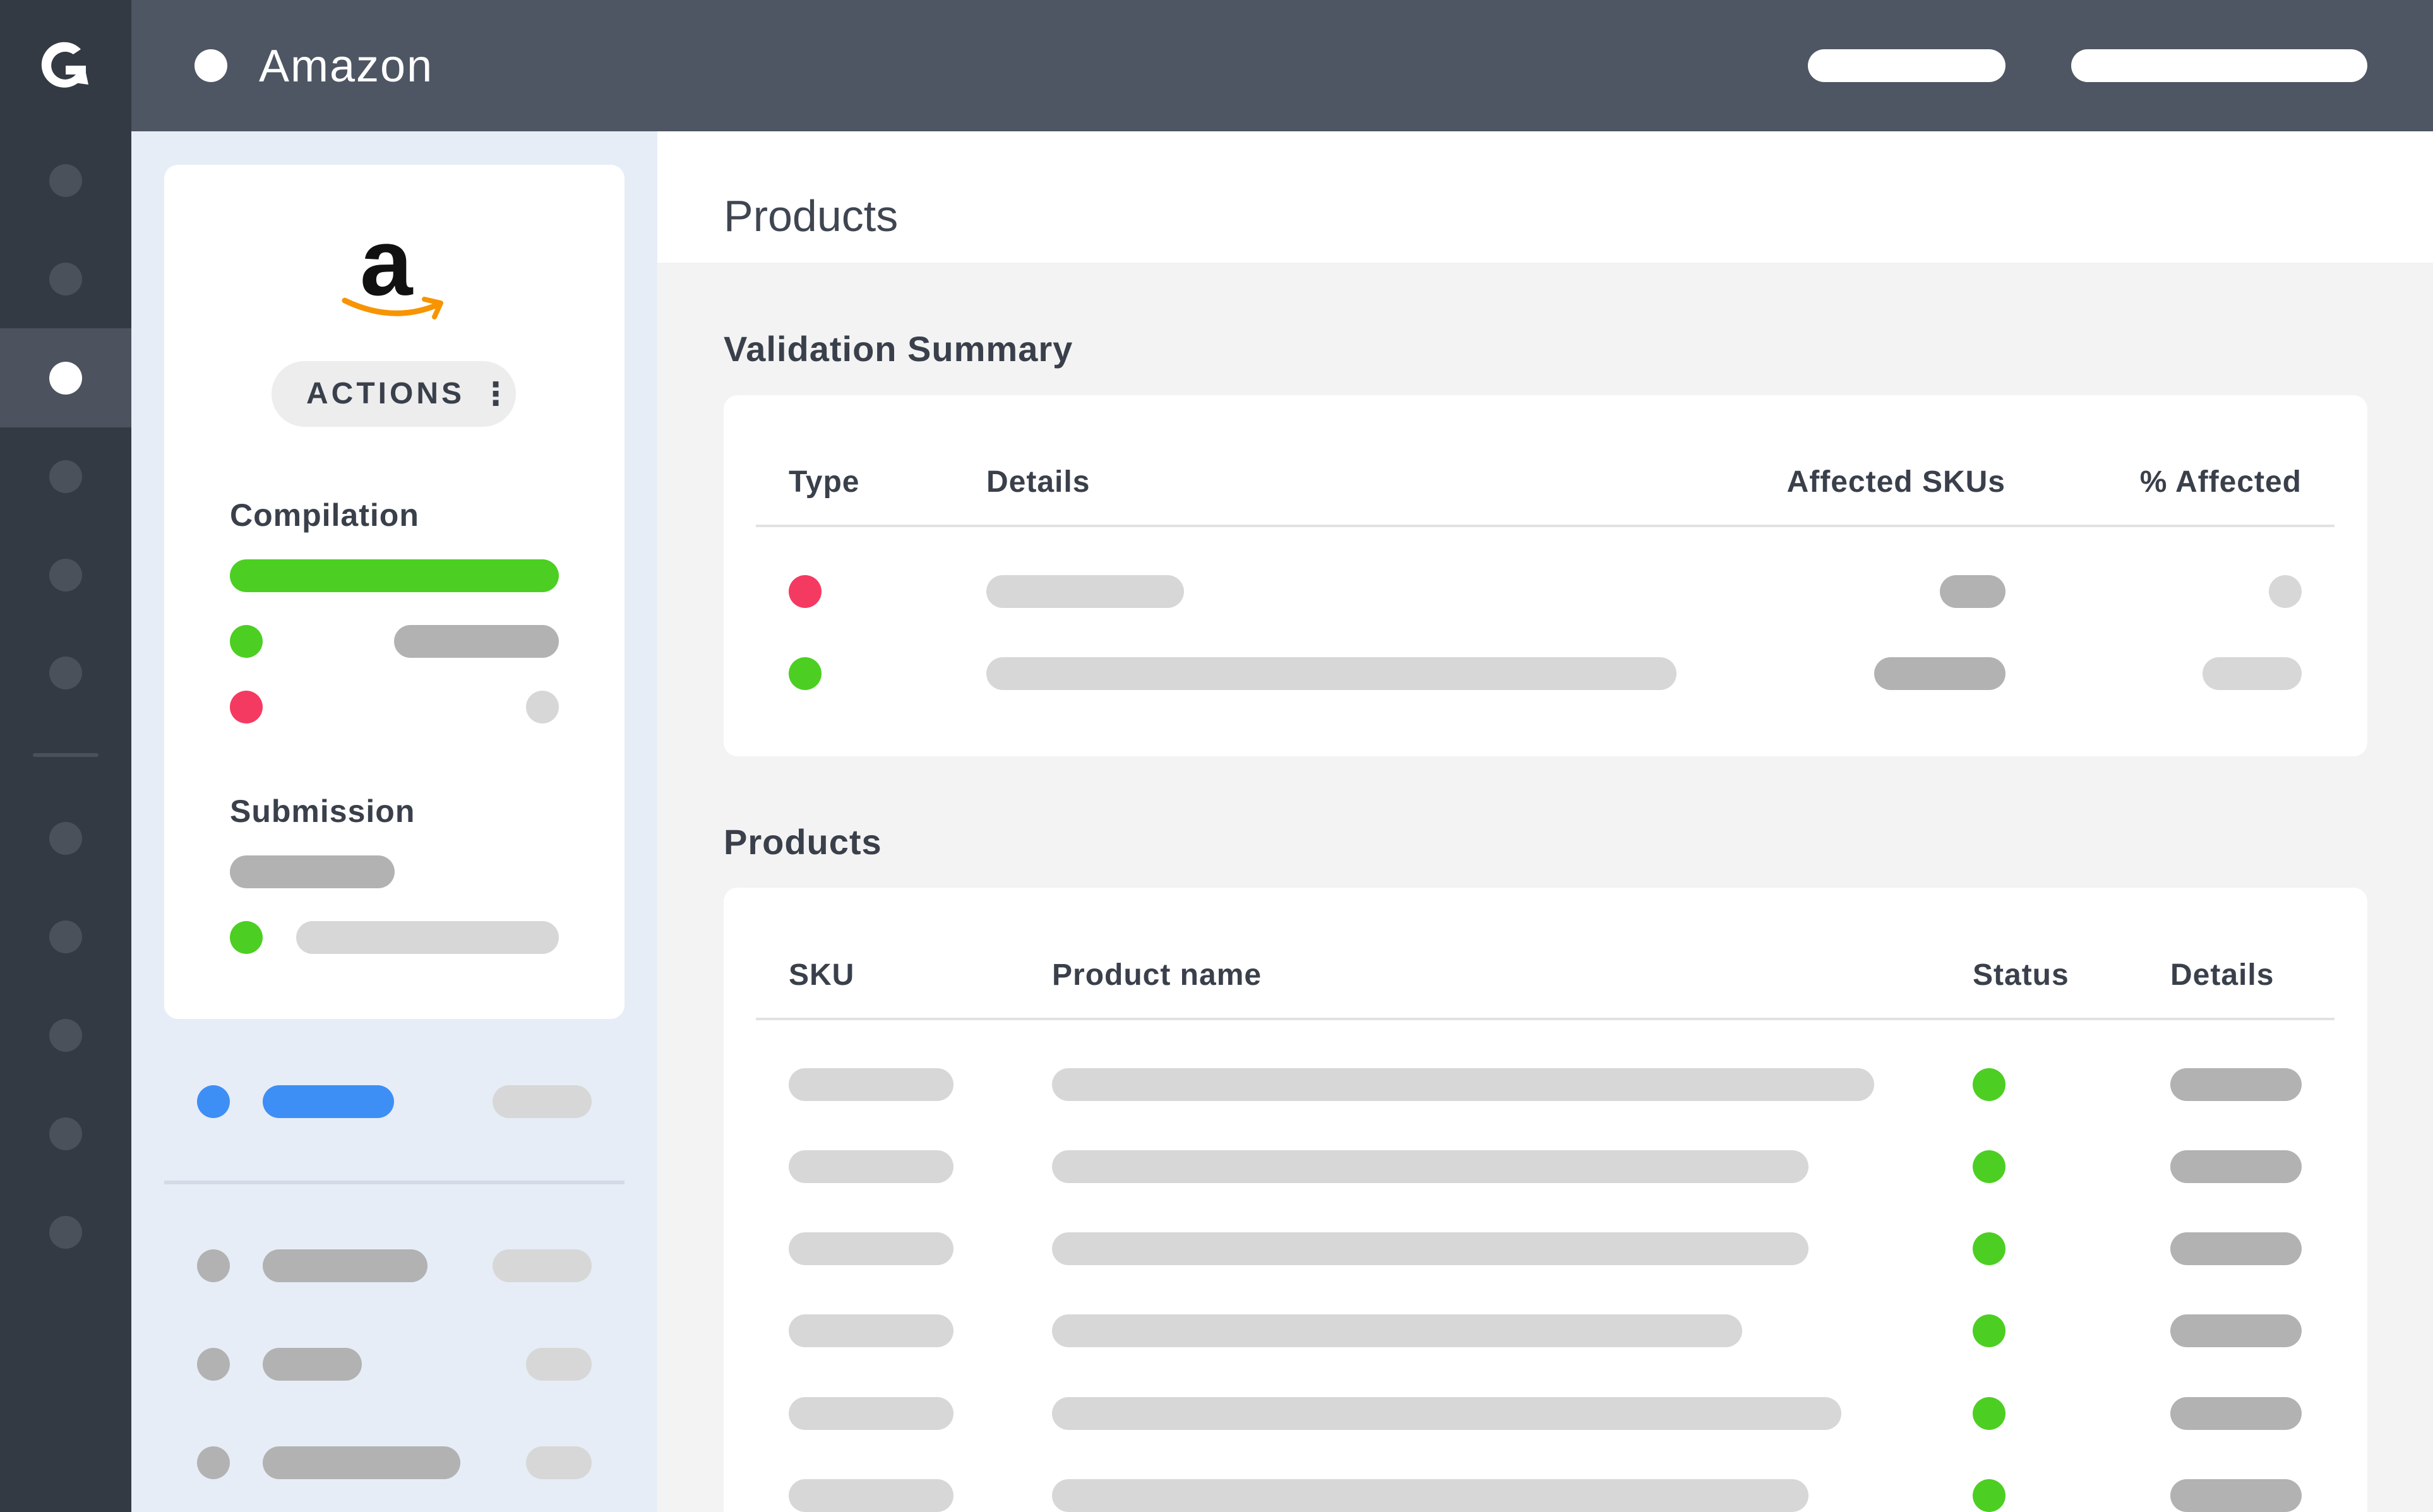 This screenshot has width=2433, height=1512. I want to click on top-header: Amazon, so click(1282, 65).